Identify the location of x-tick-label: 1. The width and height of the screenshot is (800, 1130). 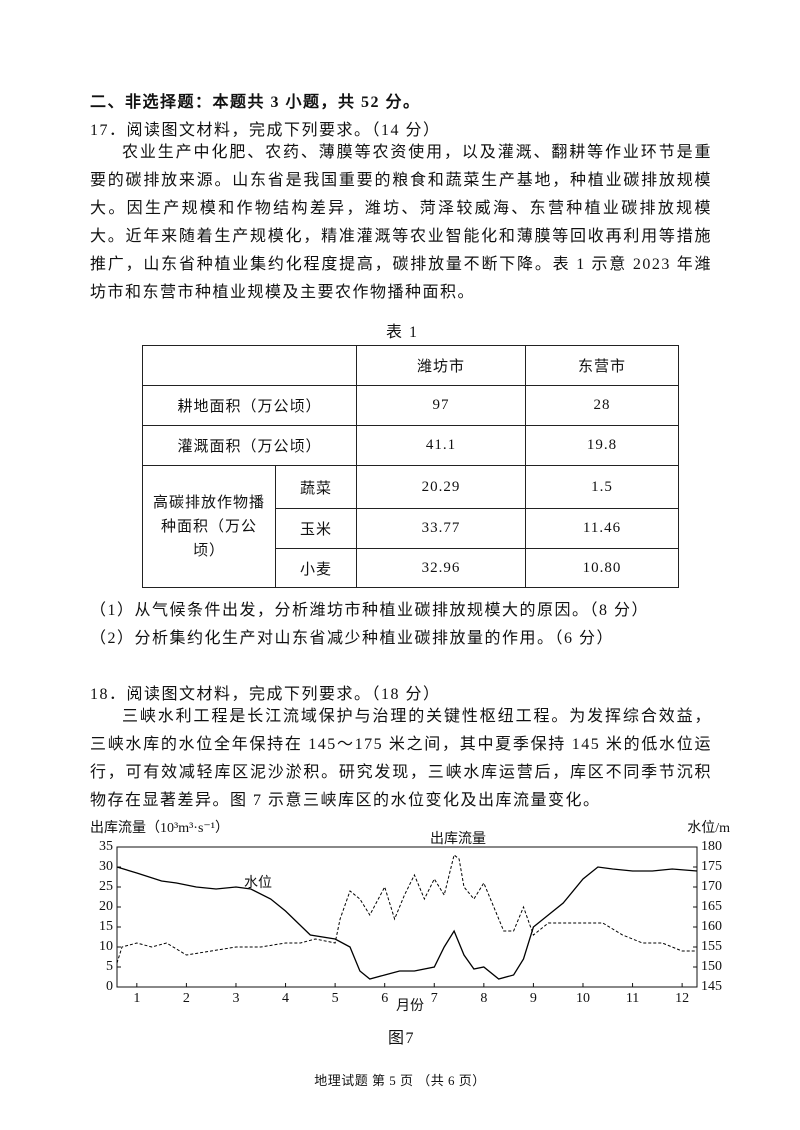
(136, 998).